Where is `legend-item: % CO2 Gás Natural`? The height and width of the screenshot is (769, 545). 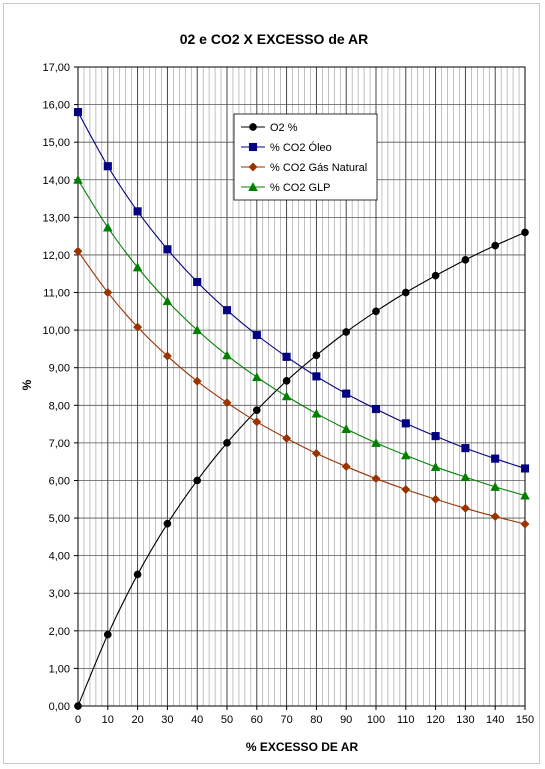
legend-item: % CO2 Gás Natural is located at coordinates (304, 168).